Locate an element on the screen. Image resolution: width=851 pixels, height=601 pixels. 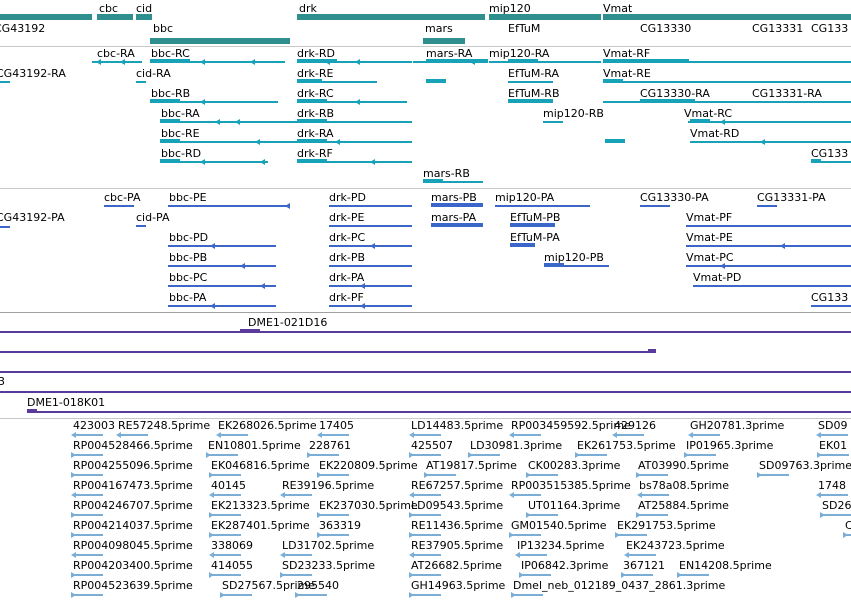
est-label: bs78a08.5prime is located at coordinates (684, 485).